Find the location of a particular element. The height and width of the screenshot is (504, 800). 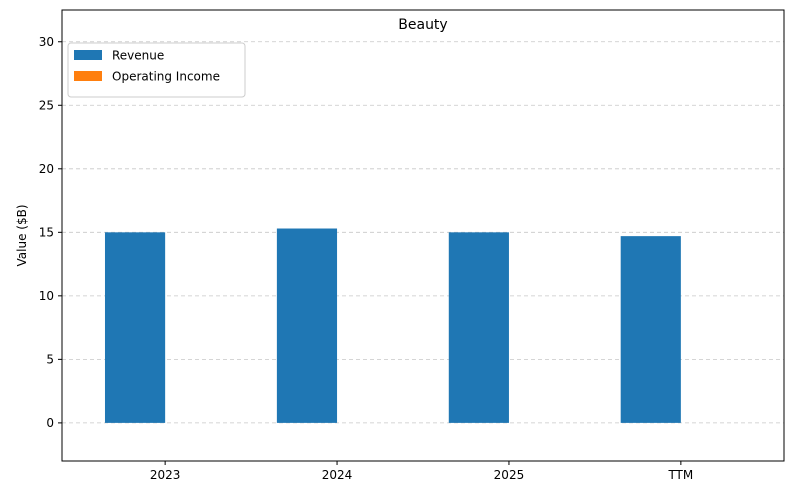

x-tick-label: 2025 is located at coordinates (509, 475).